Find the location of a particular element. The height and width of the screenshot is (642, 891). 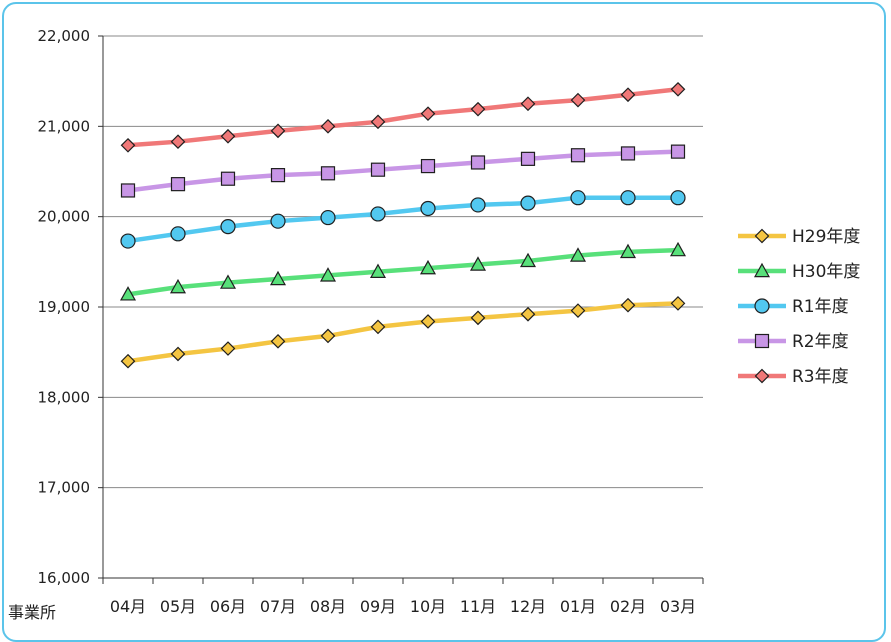

x-tick-label: 01月 is located at coordinates (578, 606).